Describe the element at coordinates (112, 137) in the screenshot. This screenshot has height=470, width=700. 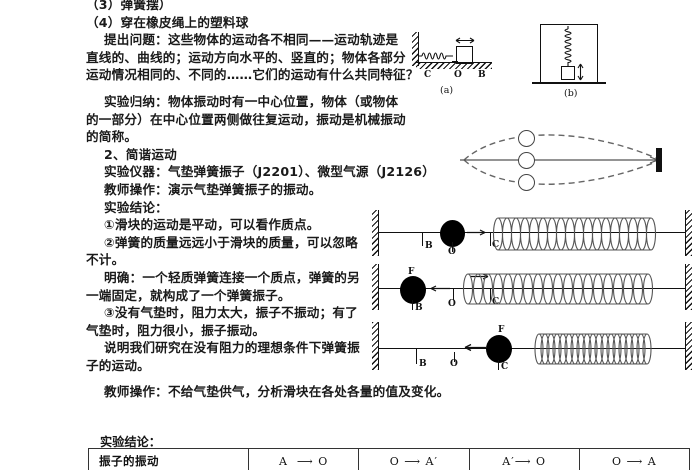
I see `text-line: 的简称。` at that location.